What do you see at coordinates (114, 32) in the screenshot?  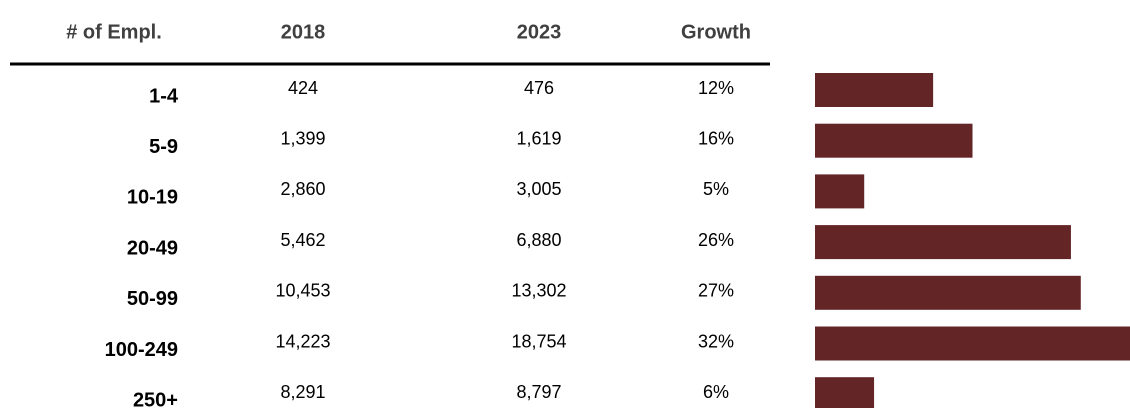 I see `column-header: # of Empl.` at bounding box center [114, 32].